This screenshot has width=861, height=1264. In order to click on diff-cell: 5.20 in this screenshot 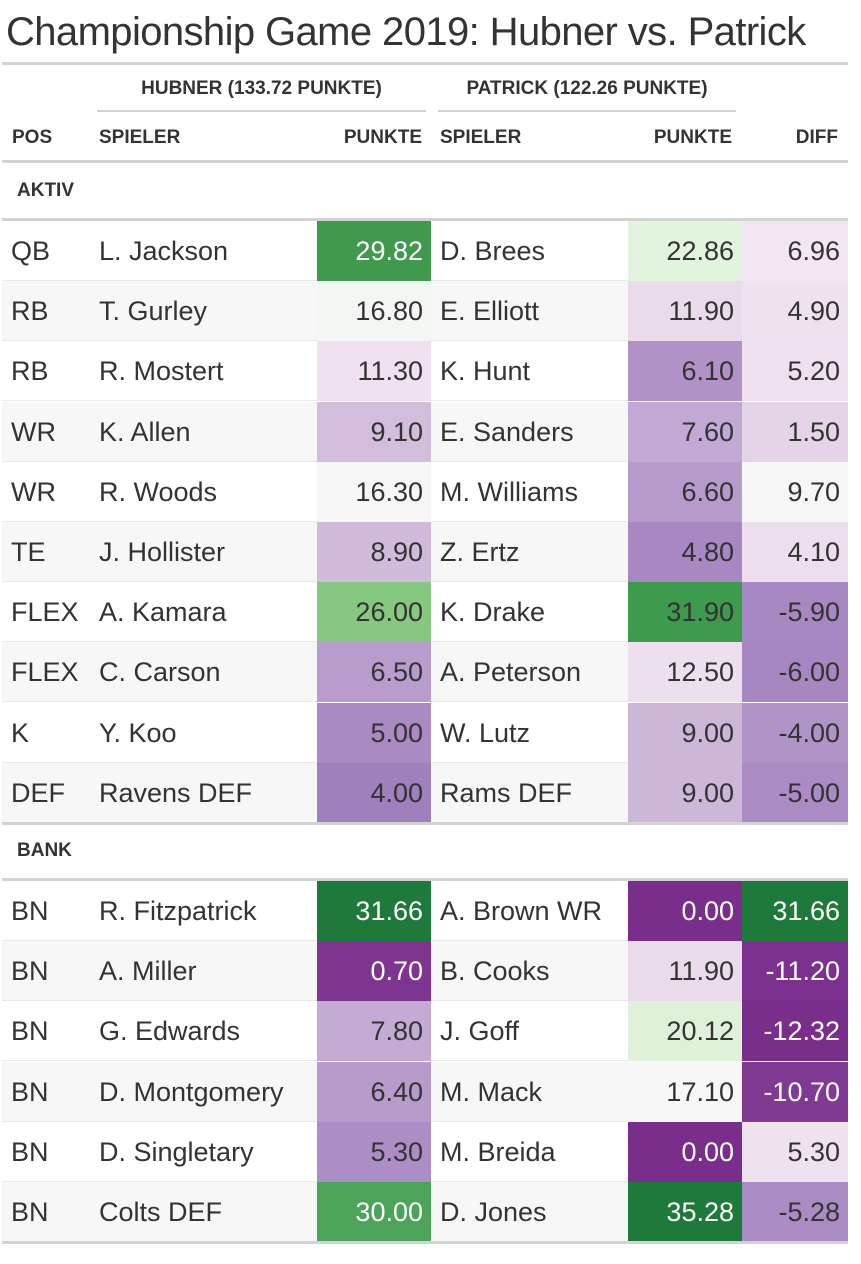, I will do `click(795, 371)`.